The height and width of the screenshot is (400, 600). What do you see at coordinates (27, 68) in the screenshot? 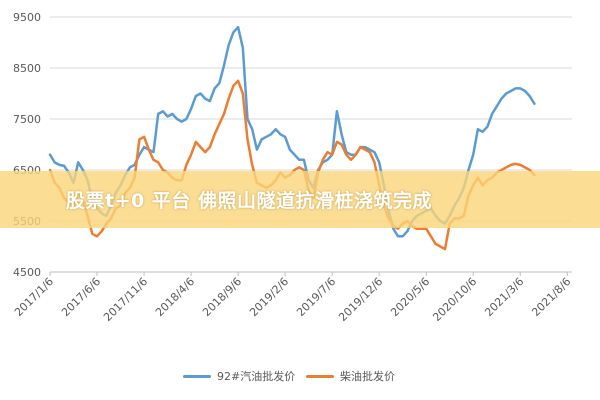
I see `y-tick-label: 8500` at bounding box center [27, 68].